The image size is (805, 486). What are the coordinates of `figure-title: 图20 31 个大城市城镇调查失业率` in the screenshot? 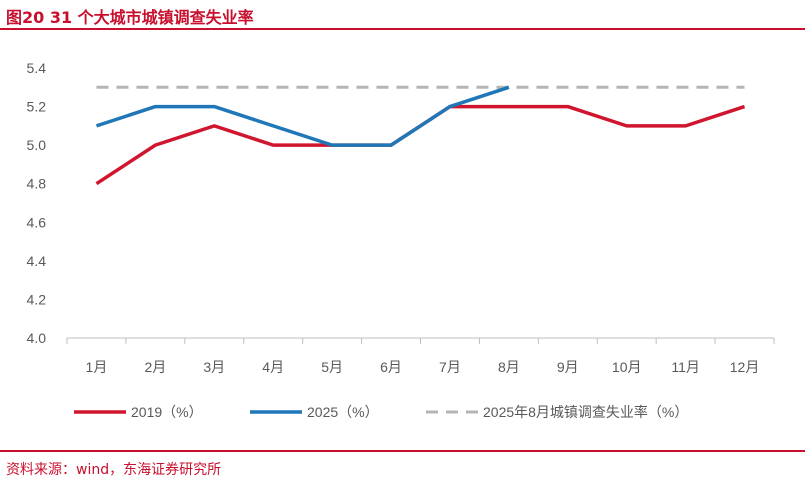 It's located at (130, 17).